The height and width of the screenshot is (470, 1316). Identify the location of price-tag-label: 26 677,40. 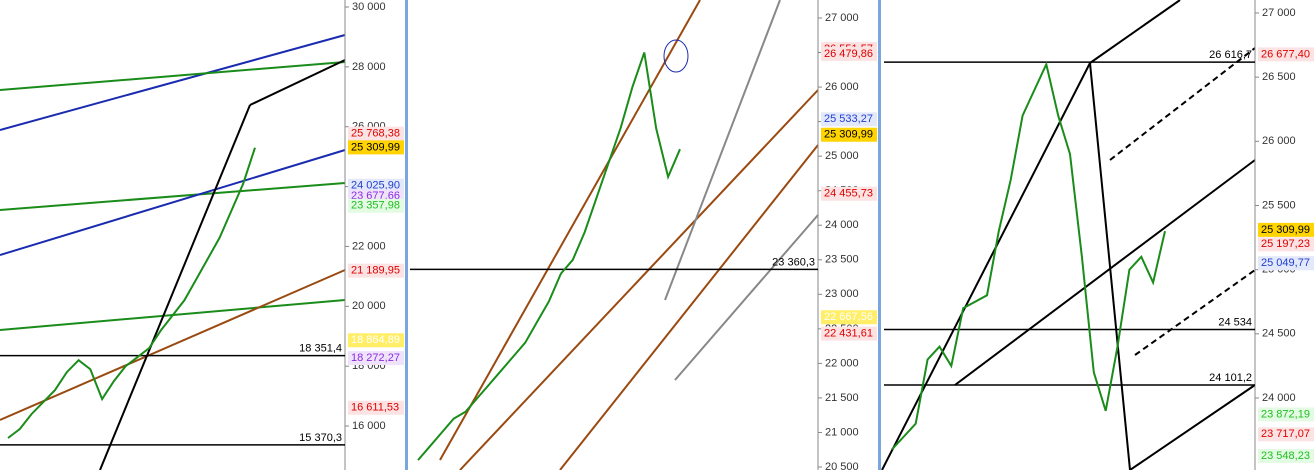
(1285, 54).